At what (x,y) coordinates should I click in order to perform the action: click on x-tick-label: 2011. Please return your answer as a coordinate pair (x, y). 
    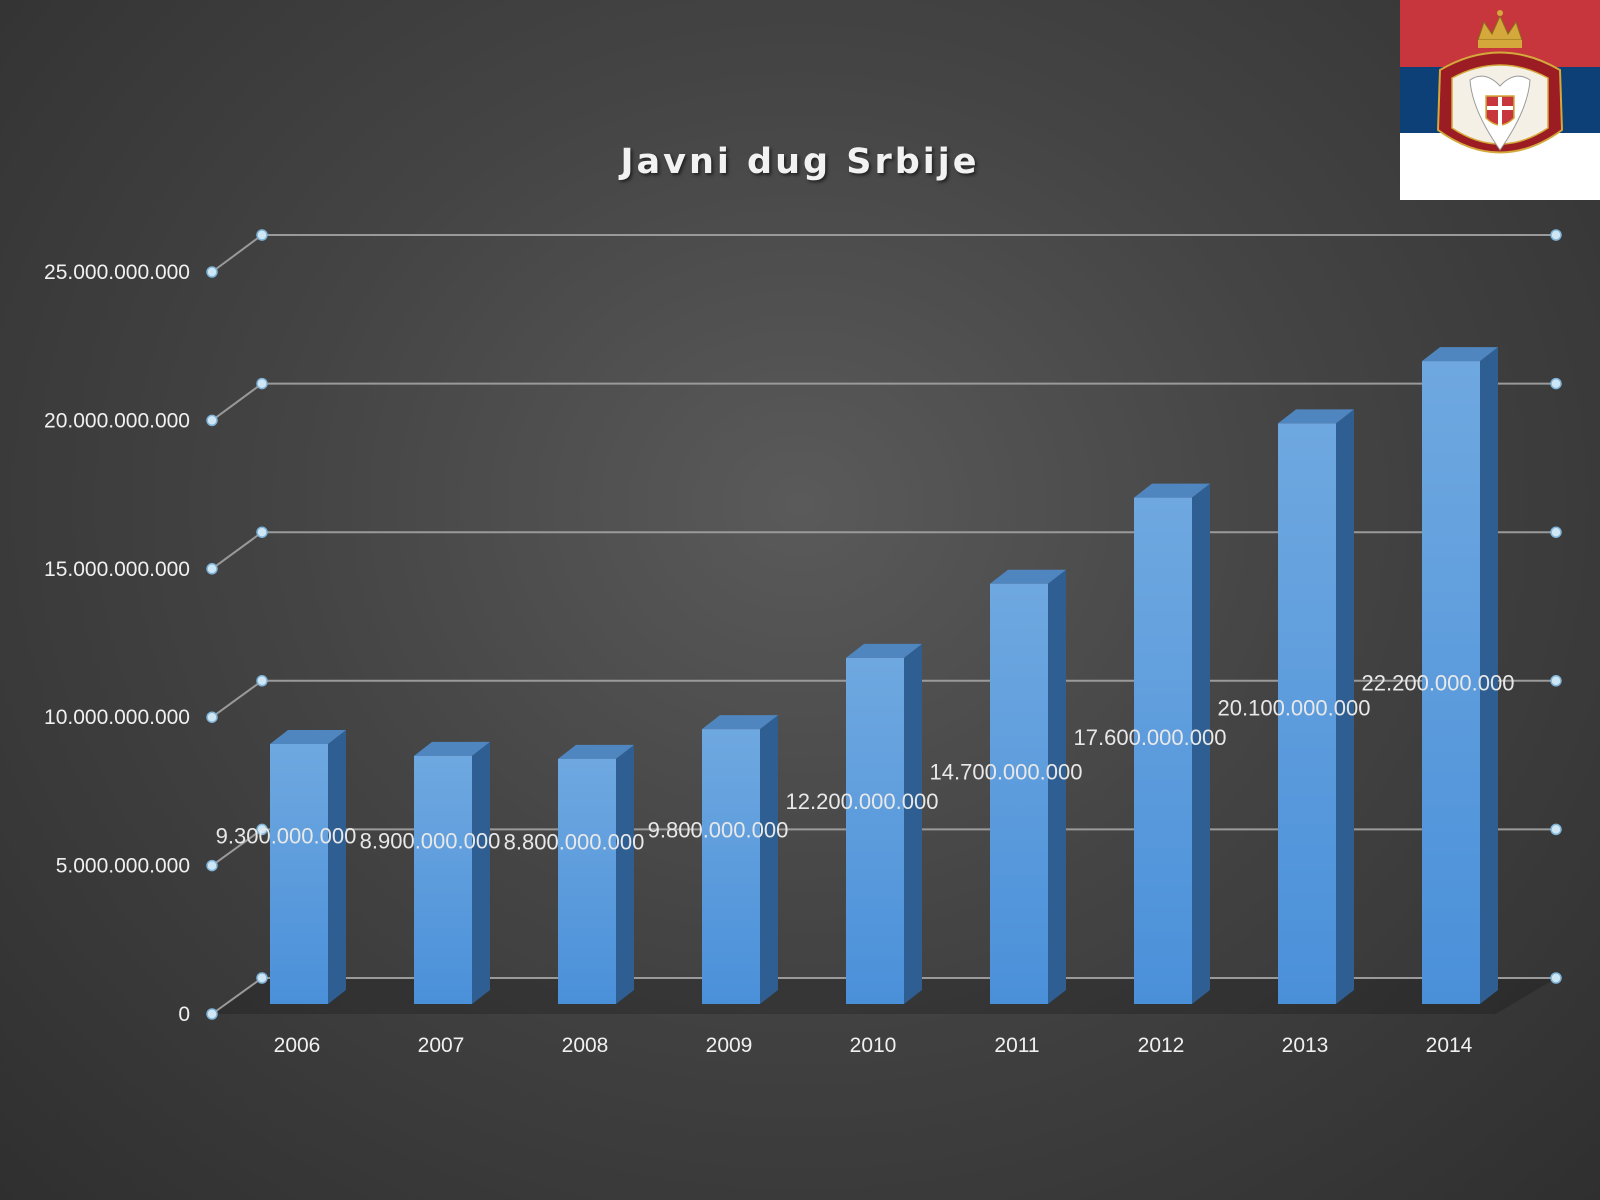
    Looking at the image, I should click on (1016, 1045).